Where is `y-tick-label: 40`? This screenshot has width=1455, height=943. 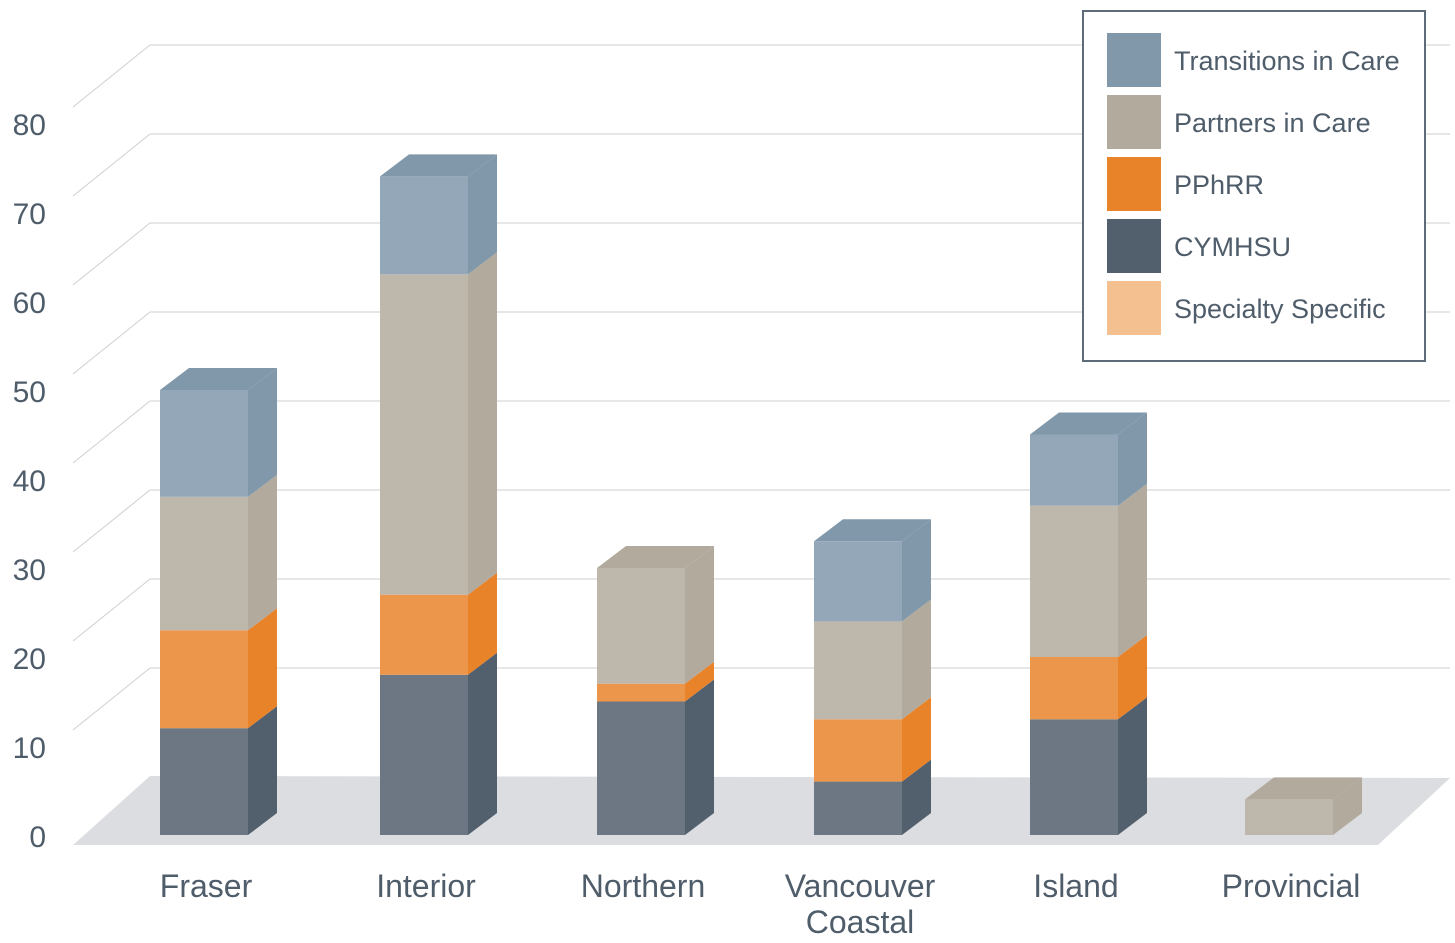 y-tick-label: 40 is located at coordinates (29, 481).